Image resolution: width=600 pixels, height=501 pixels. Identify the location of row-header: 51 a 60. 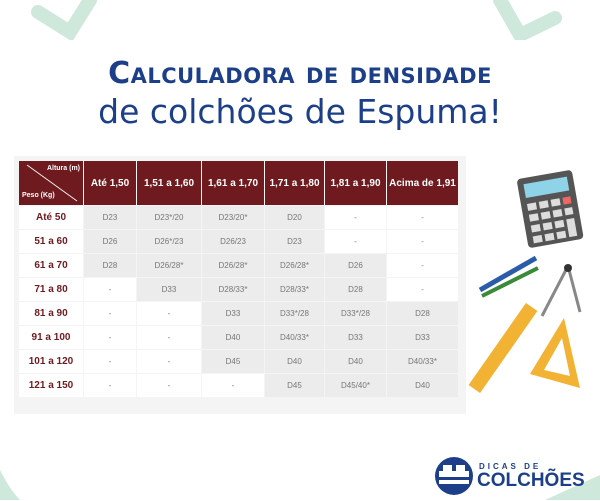
(51, 241).